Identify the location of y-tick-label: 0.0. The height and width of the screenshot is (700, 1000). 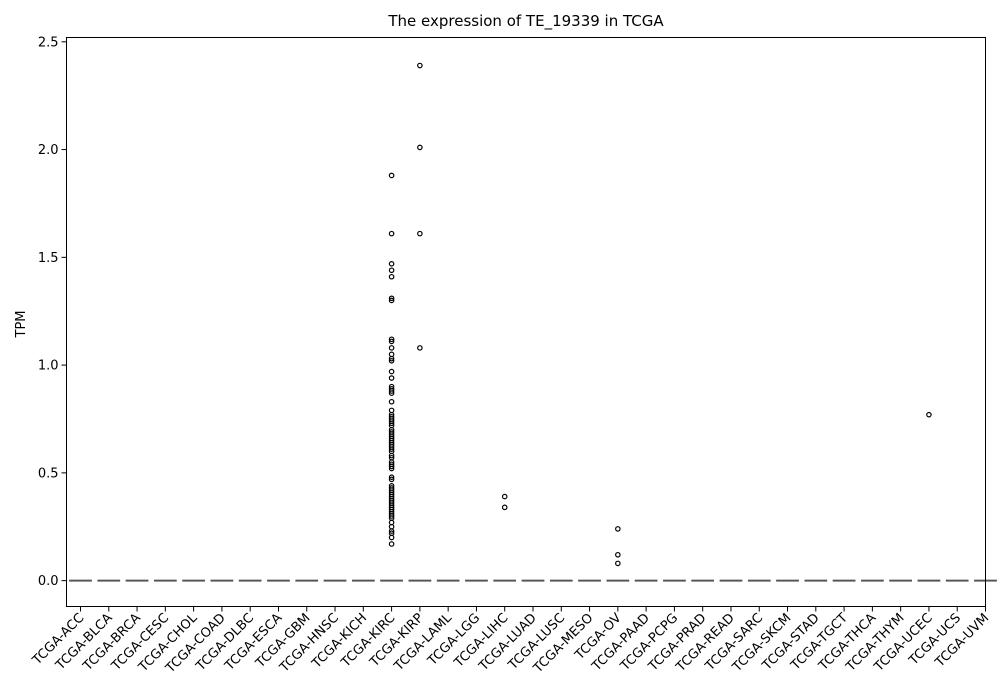
(48, 581).